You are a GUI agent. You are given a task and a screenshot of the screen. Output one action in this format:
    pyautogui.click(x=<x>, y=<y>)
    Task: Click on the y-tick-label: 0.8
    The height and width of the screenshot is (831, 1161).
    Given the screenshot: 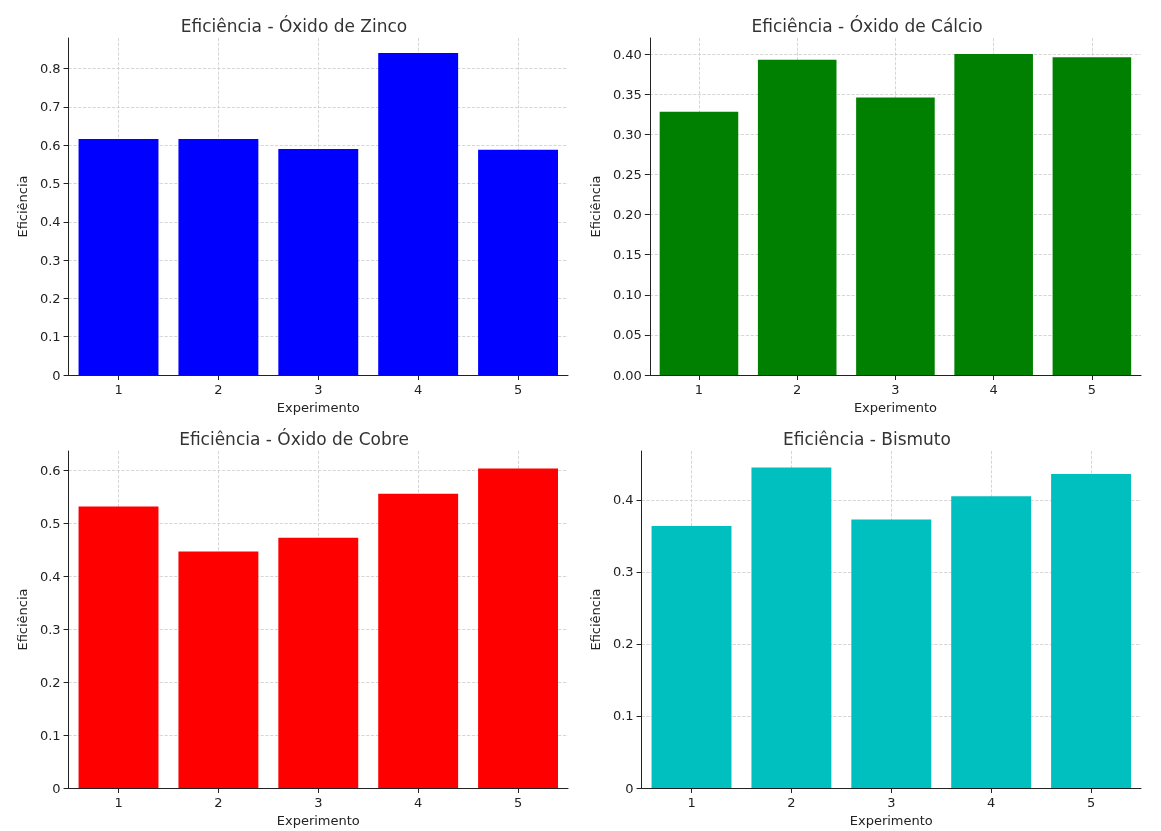 What is the action you would take?
    pyautogui.click(x=50, y=69)
    